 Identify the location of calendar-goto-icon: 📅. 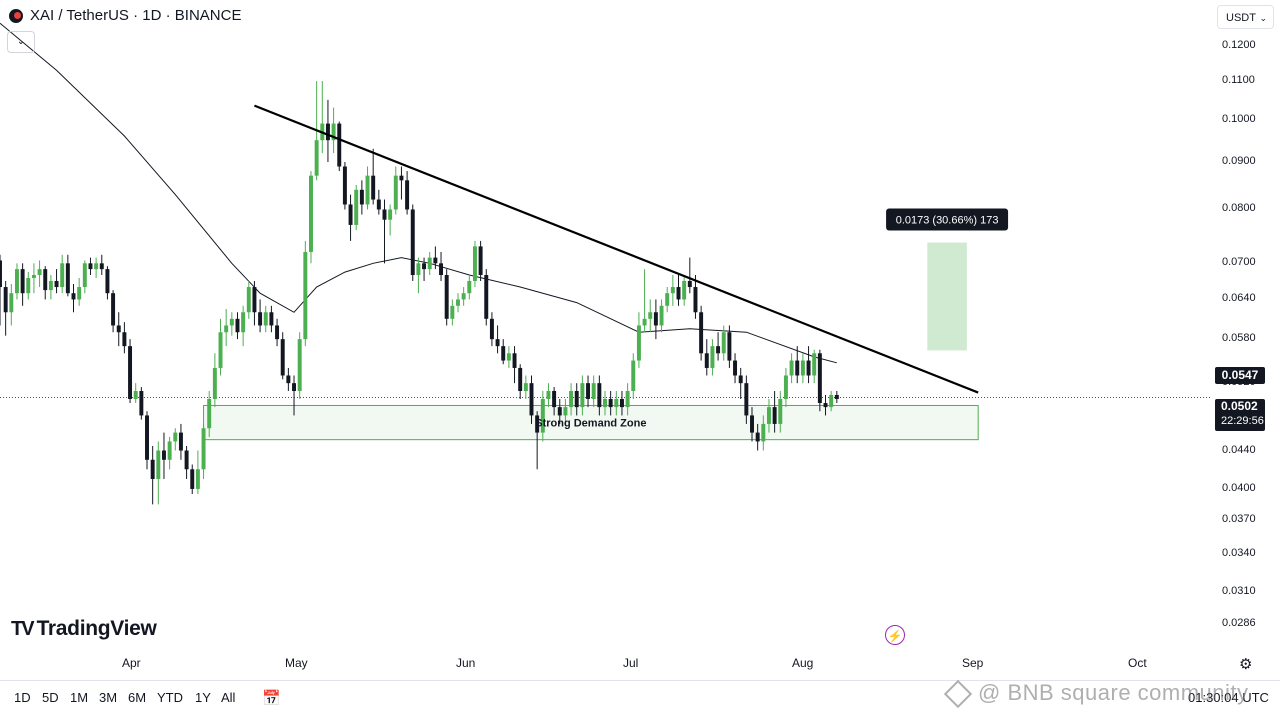
(271, 698).